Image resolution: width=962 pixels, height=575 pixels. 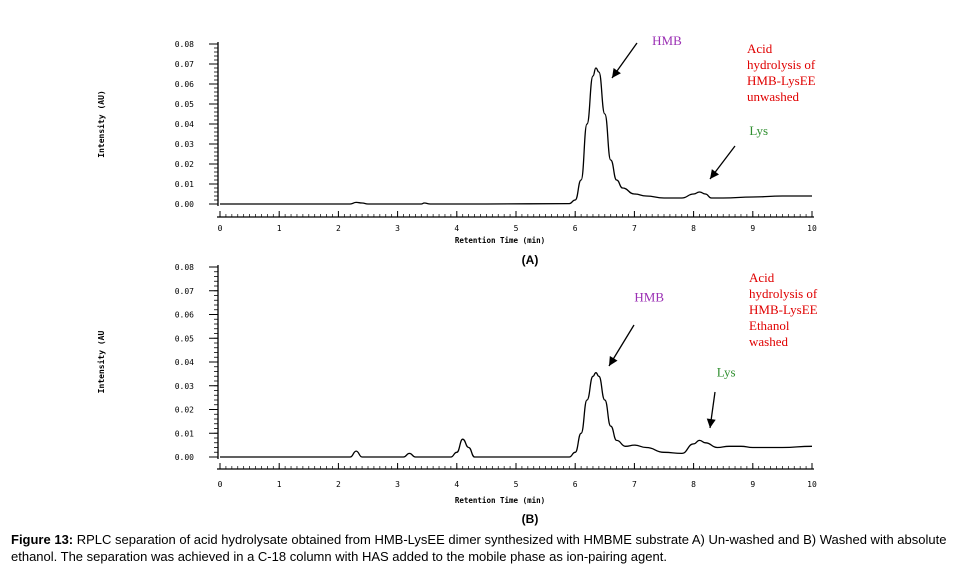 What do you see at coordinates (769, 325) in the screenshot?
I see `legend-line: Ethanol` at bounding box center [769, 325].